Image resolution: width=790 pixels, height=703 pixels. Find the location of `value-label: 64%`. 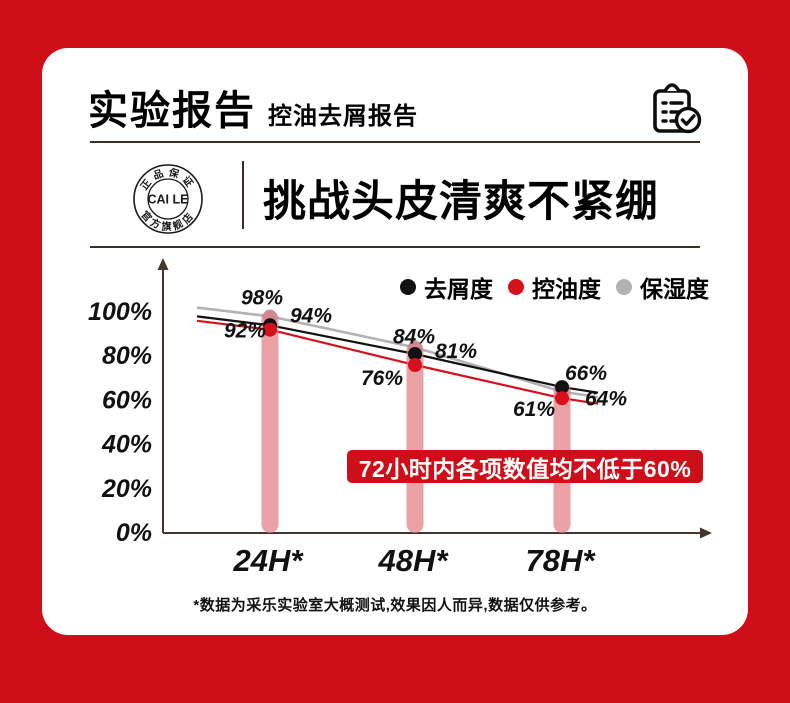

value-label: 64% is located at coordinates (606, 399).